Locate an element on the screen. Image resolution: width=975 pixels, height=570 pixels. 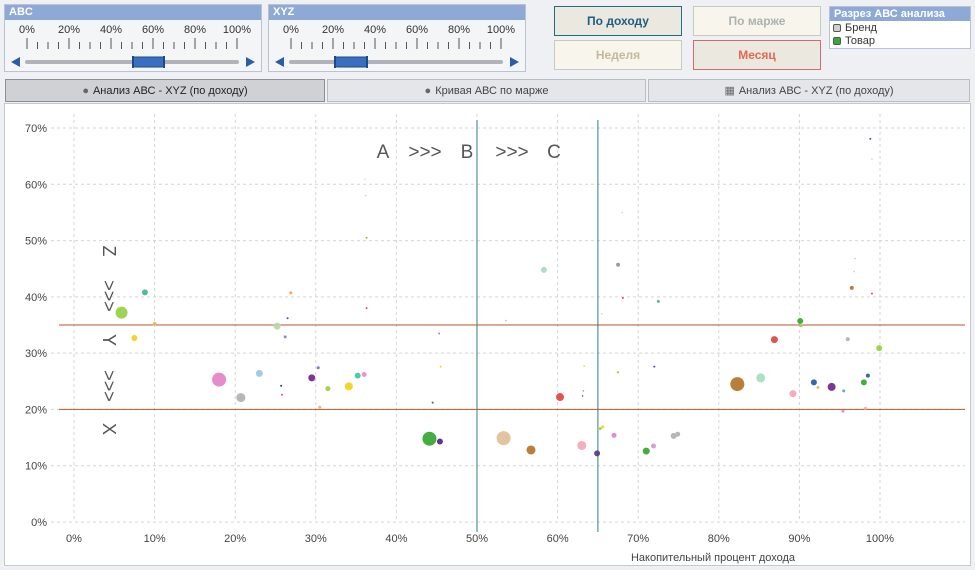
tab-abc-xyz-chart: ● Анализ АВС - XYZ (по доходу) is located at coordinates (165, 90).